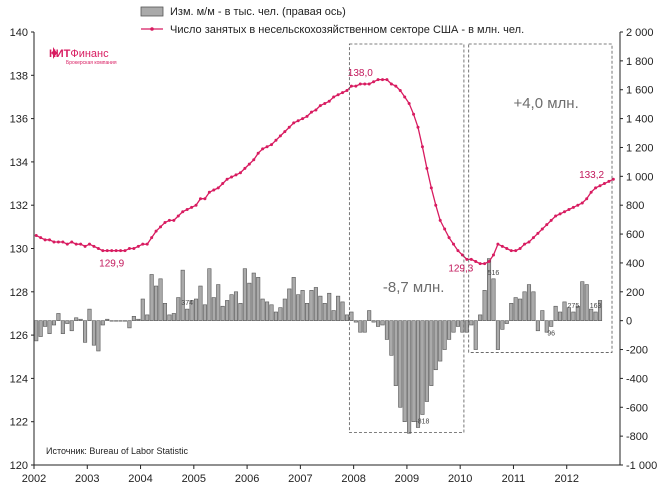  I want to click on source-note: Источник: Bureau of Labor Statistic, so click(117, 451).